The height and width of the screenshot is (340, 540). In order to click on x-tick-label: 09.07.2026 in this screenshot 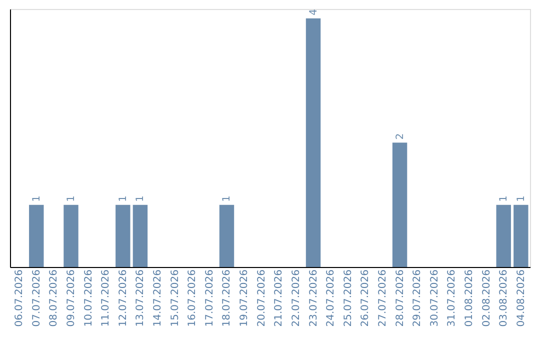, I will do `click(71, 298)`.